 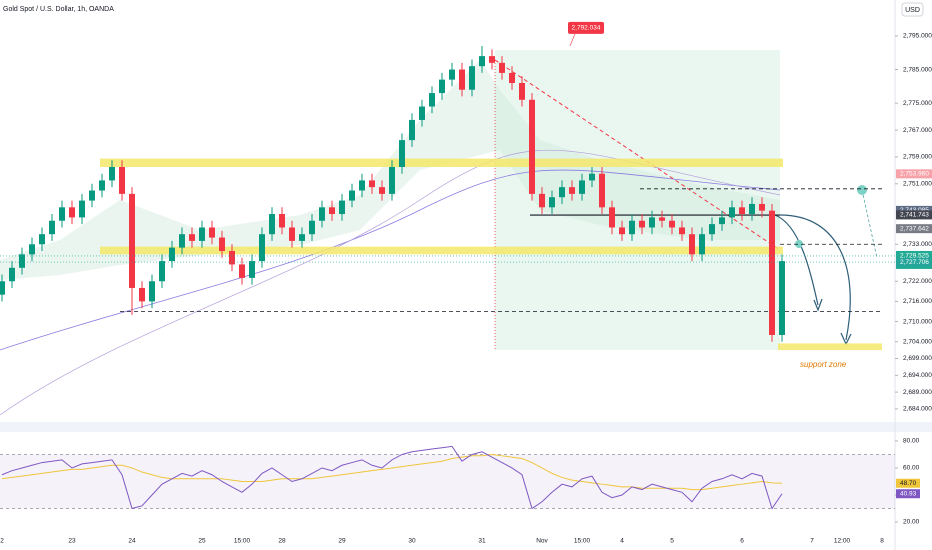 What do you see at coordinates (917, 341) in the screenshot?
I see `y-tick-label: 2,704.000` at bounding box center [917, 341].